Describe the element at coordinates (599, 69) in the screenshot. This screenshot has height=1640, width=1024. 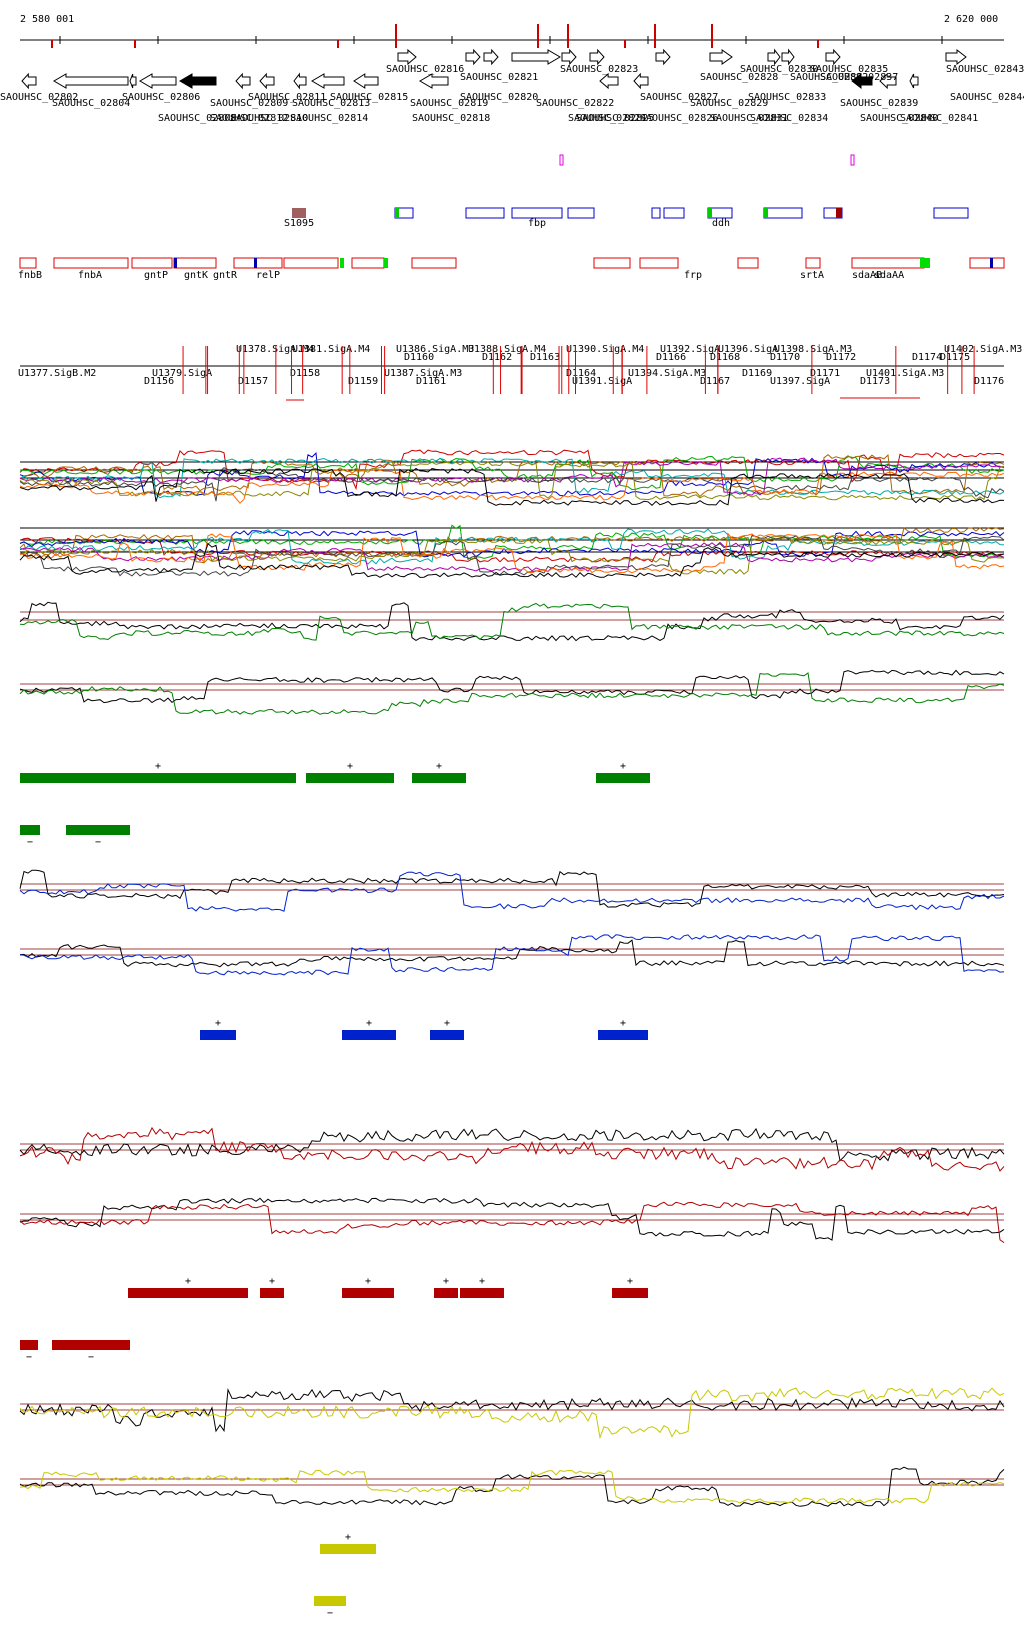
I see `gene-label: SAOUHSC_02823` at that location.